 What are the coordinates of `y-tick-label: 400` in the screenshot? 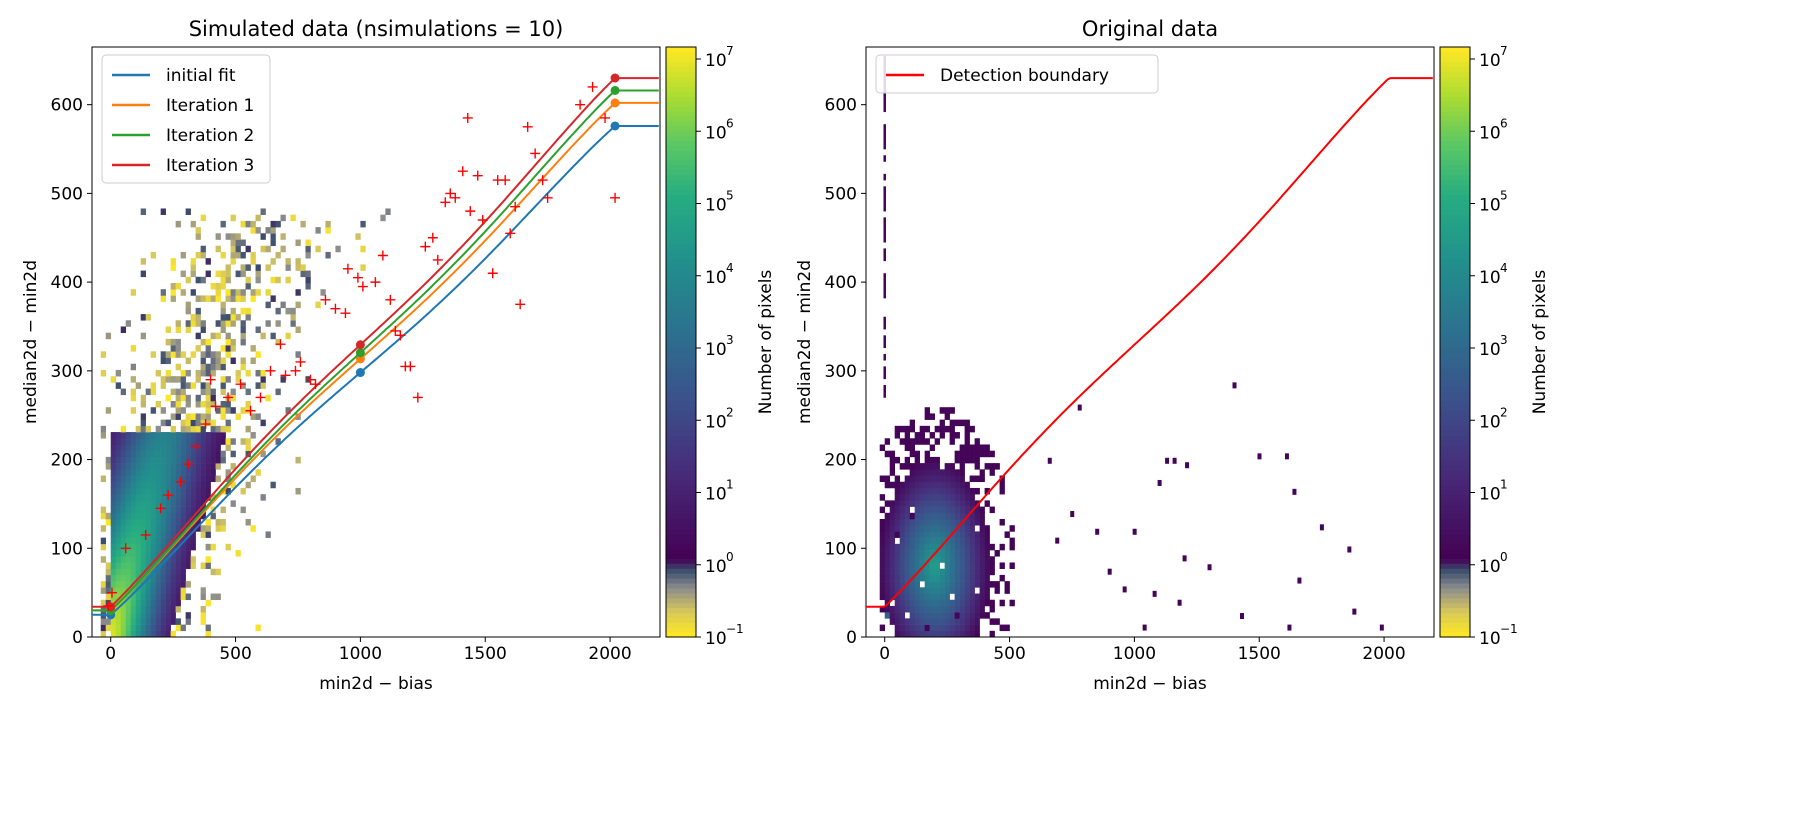 It's located at (67, 283).